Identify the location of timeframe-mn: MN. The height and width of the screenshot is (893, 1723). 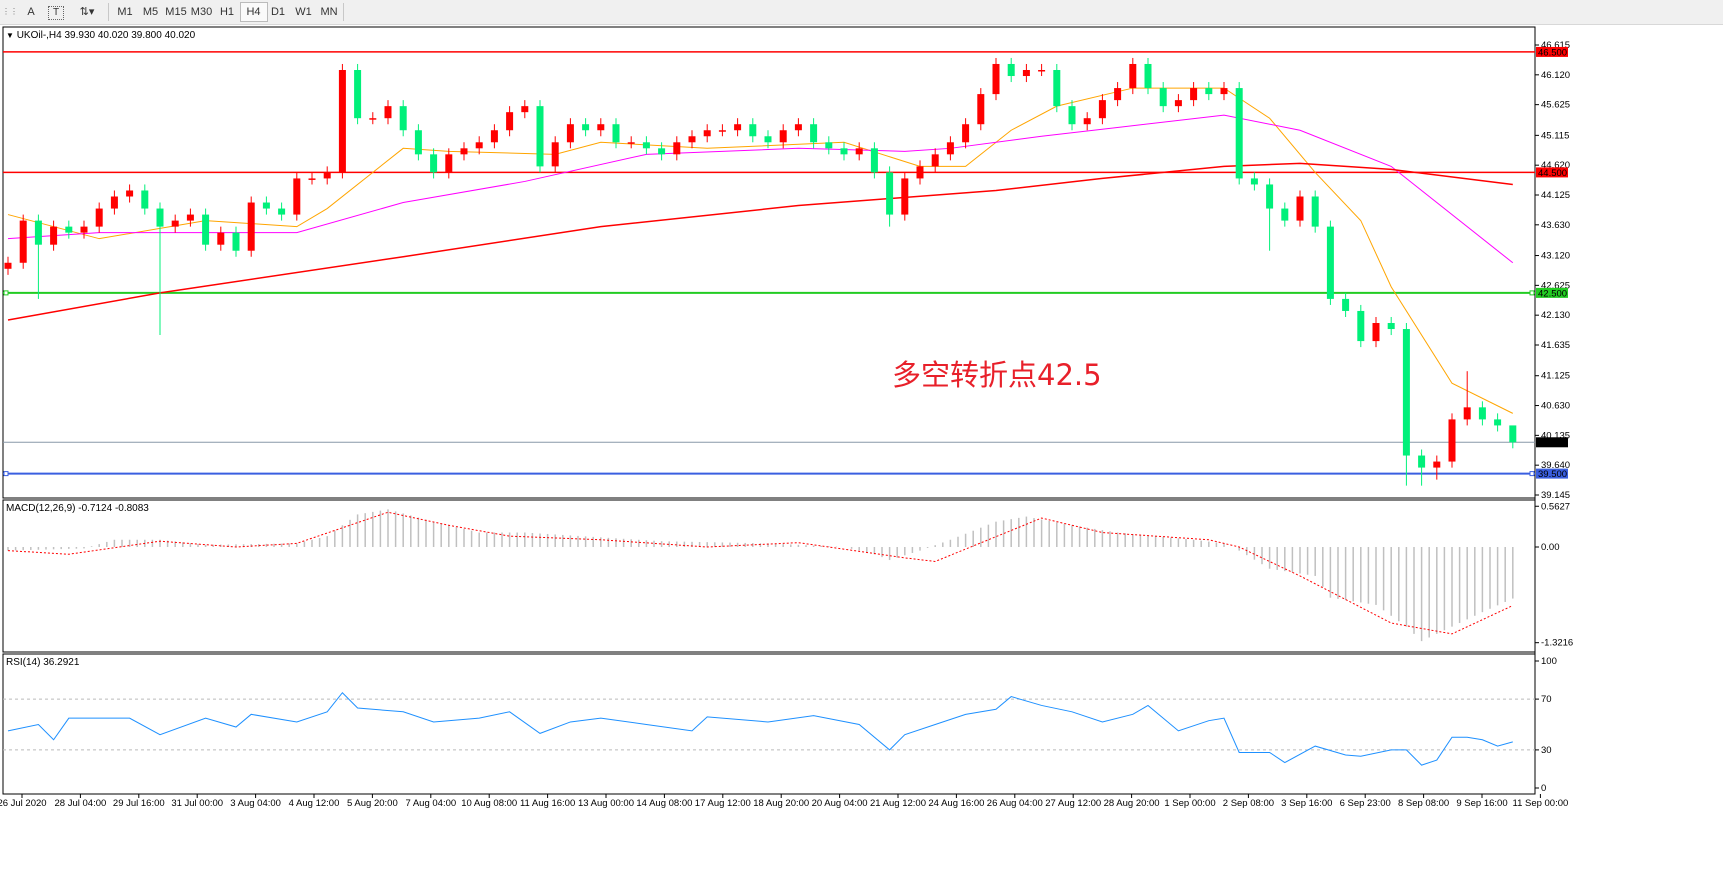
(329, 12).